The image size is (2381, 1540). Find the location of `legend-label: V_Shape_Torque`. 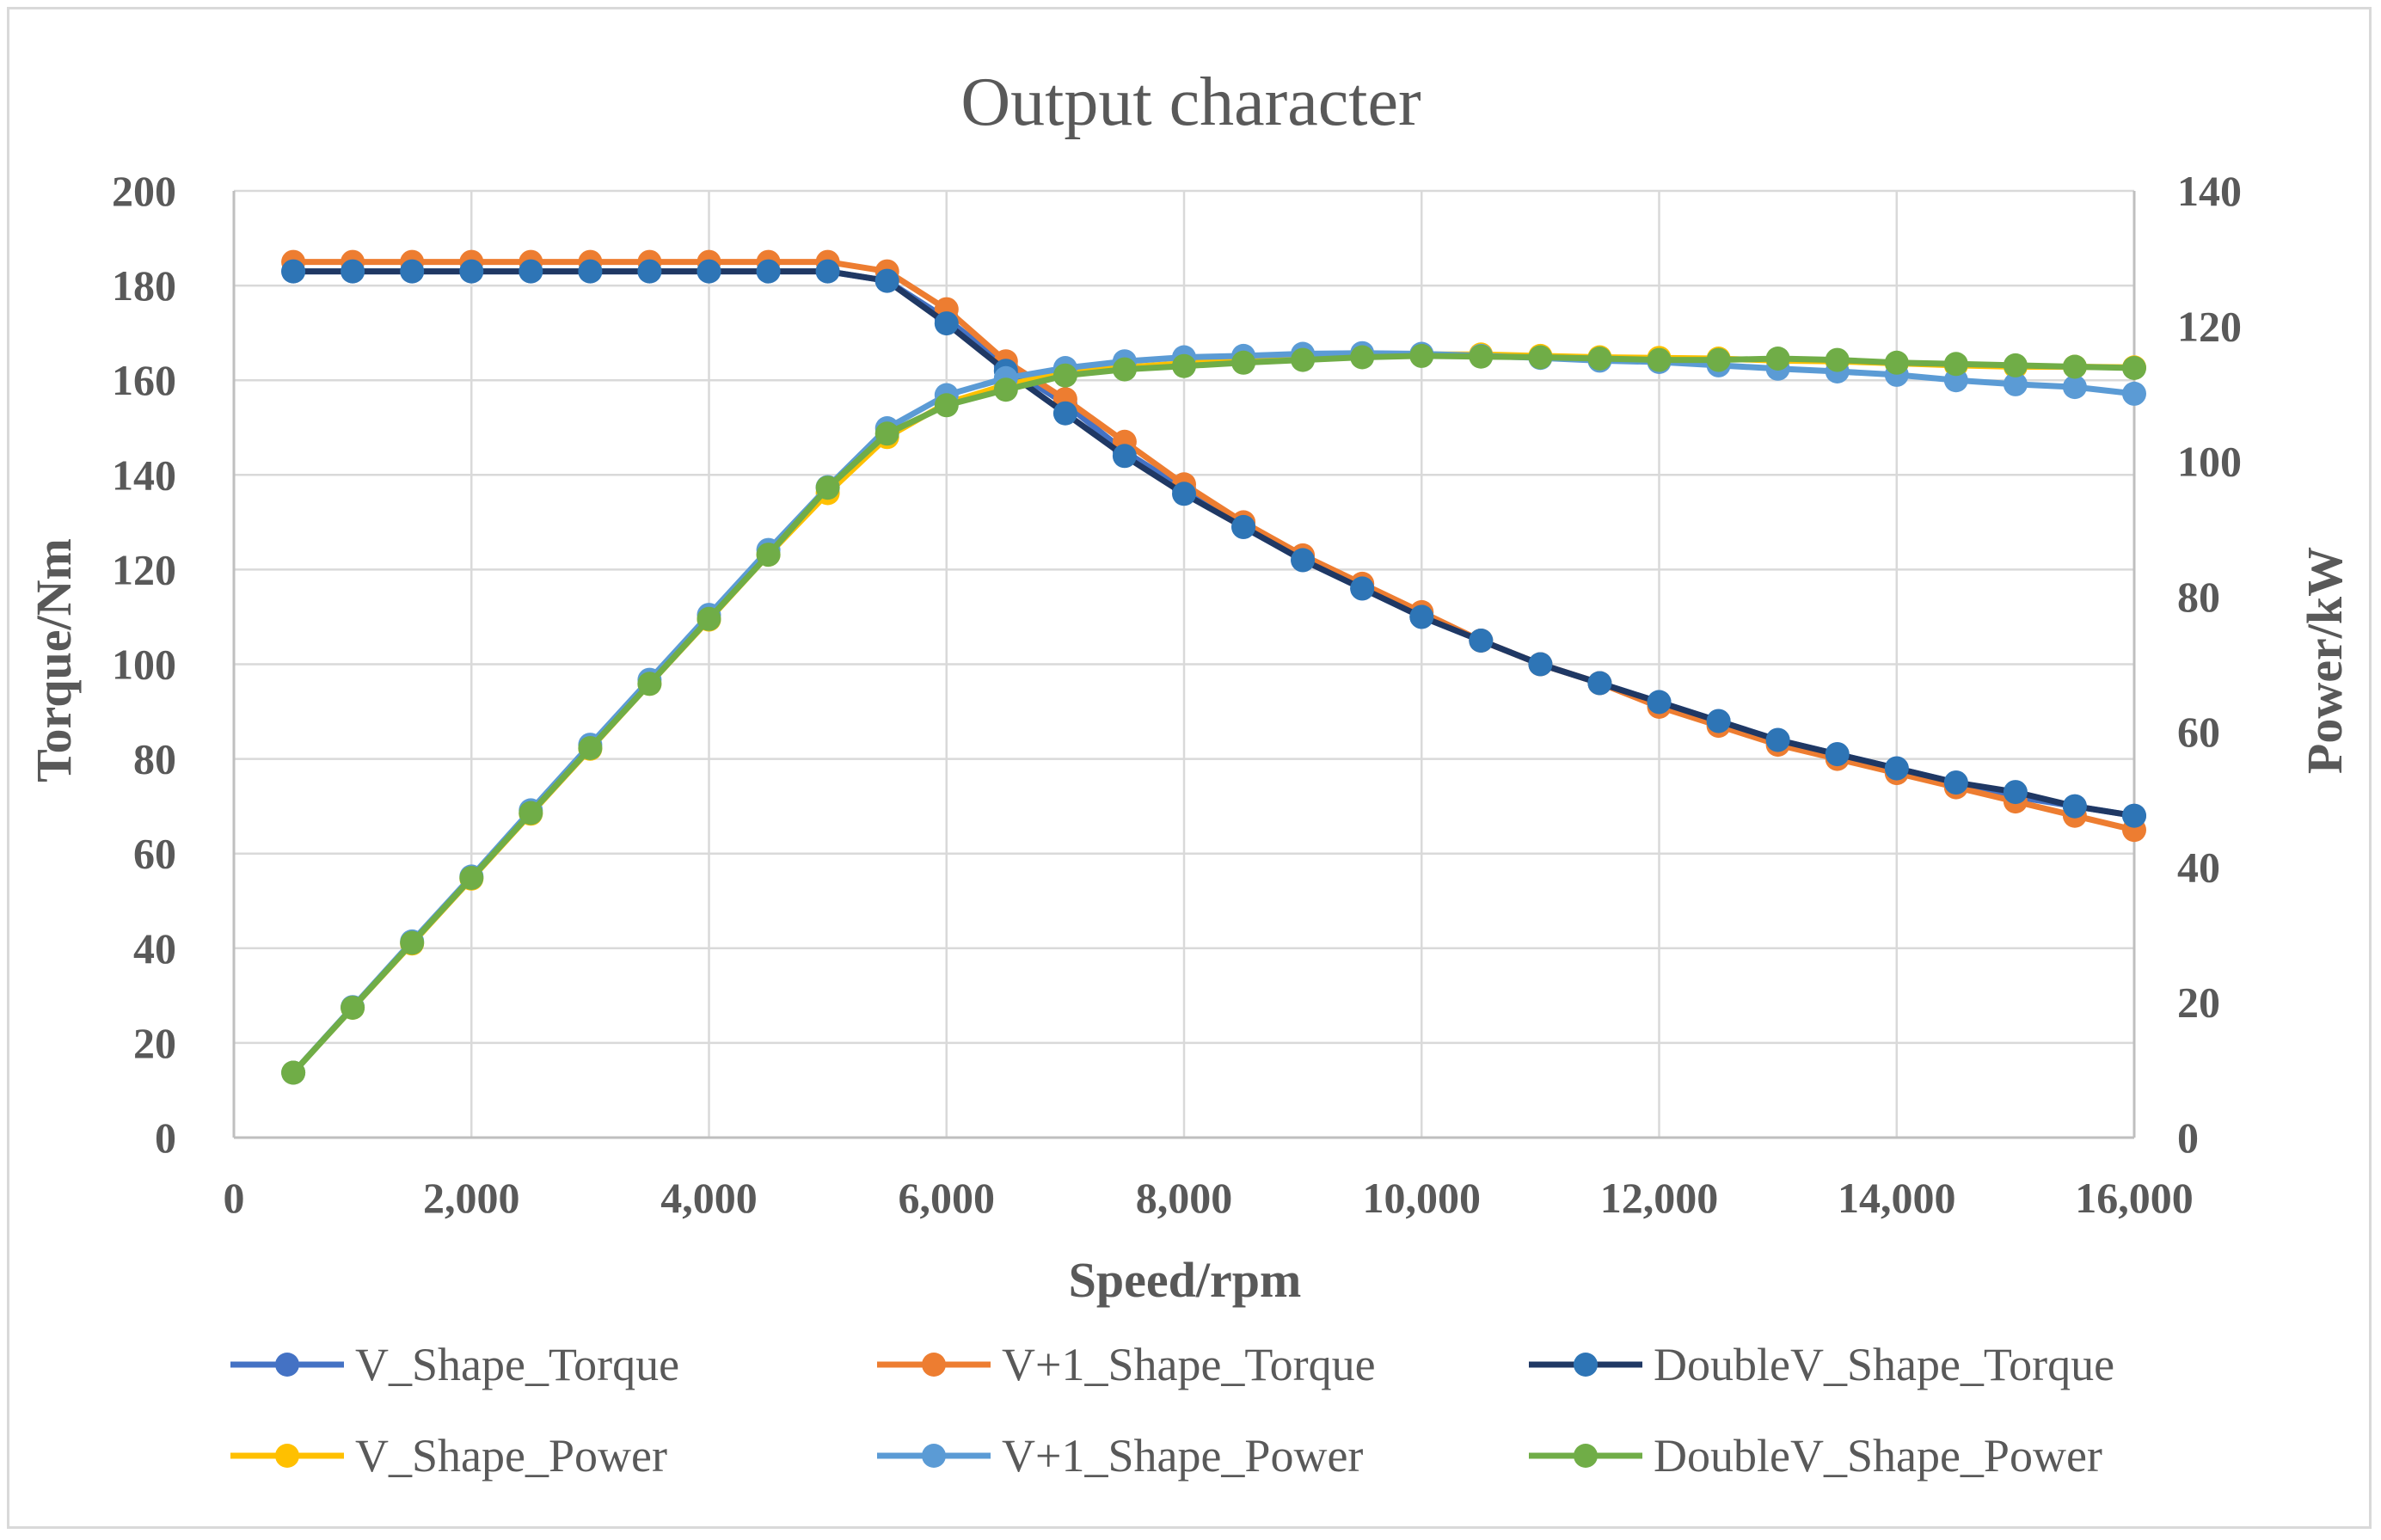

legend-label: V_Shape_Torque is located at coordinates (517, 1364).